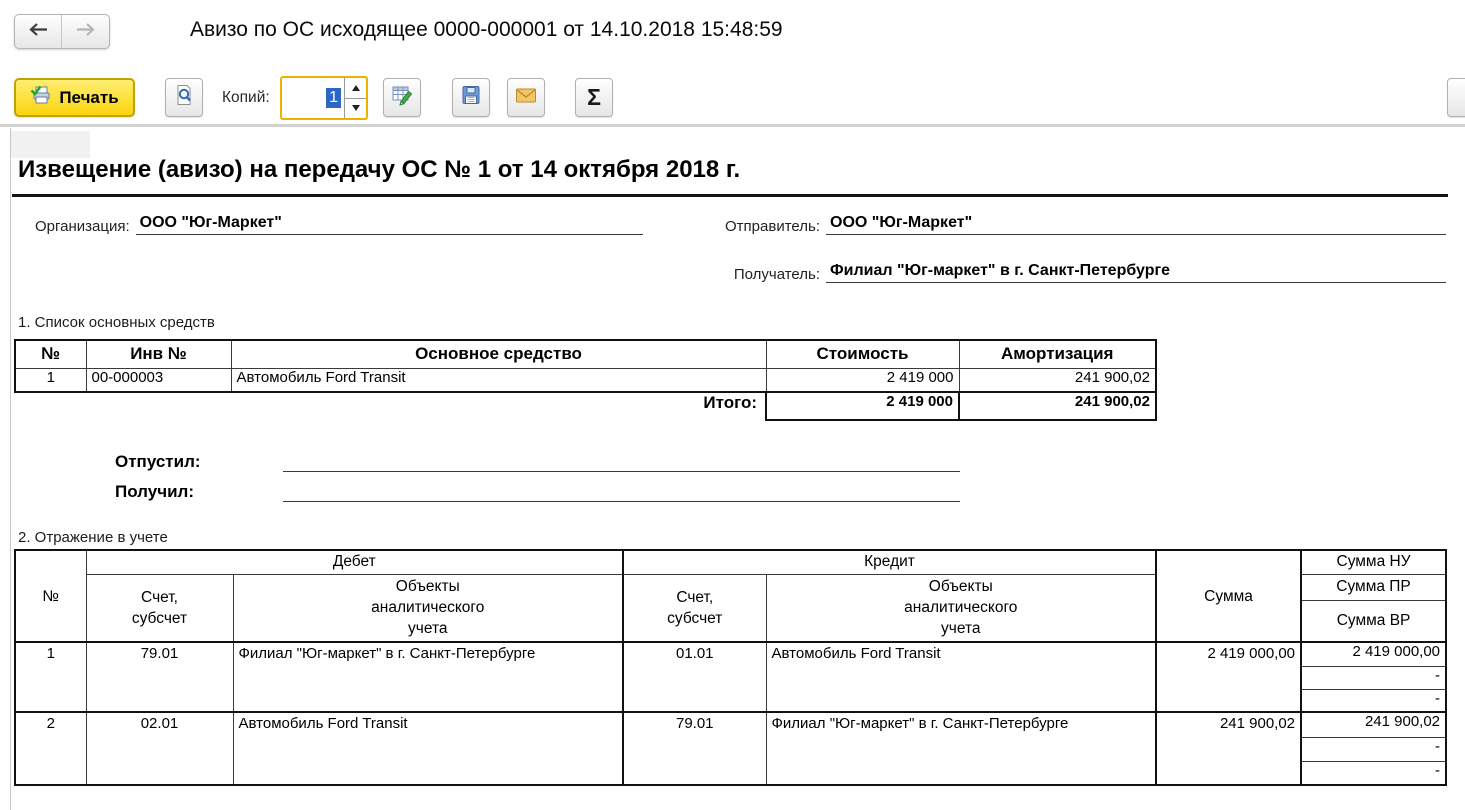 Image resolution: width=1465 pixels, height=810 pixels. I want to click on printer-icon, so click(41, 97).